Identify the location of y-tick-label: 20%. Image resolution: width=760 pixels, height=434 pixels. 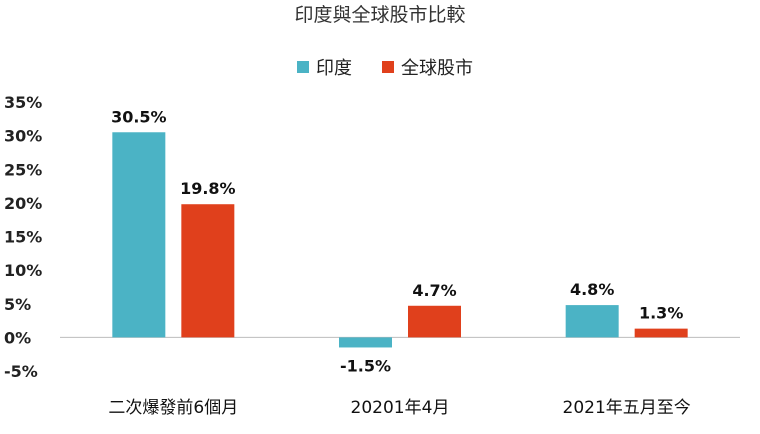
(23, 203).